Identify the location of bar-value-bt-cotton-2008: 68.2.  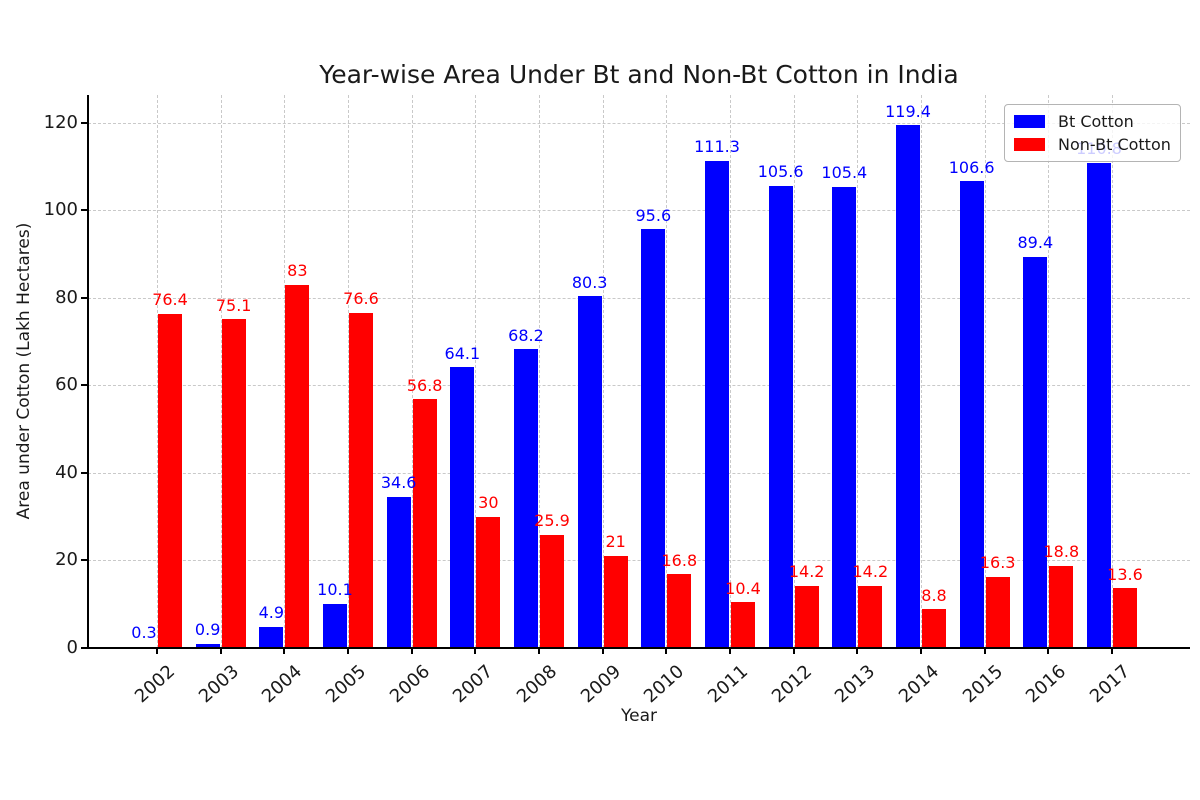
(526, 335).